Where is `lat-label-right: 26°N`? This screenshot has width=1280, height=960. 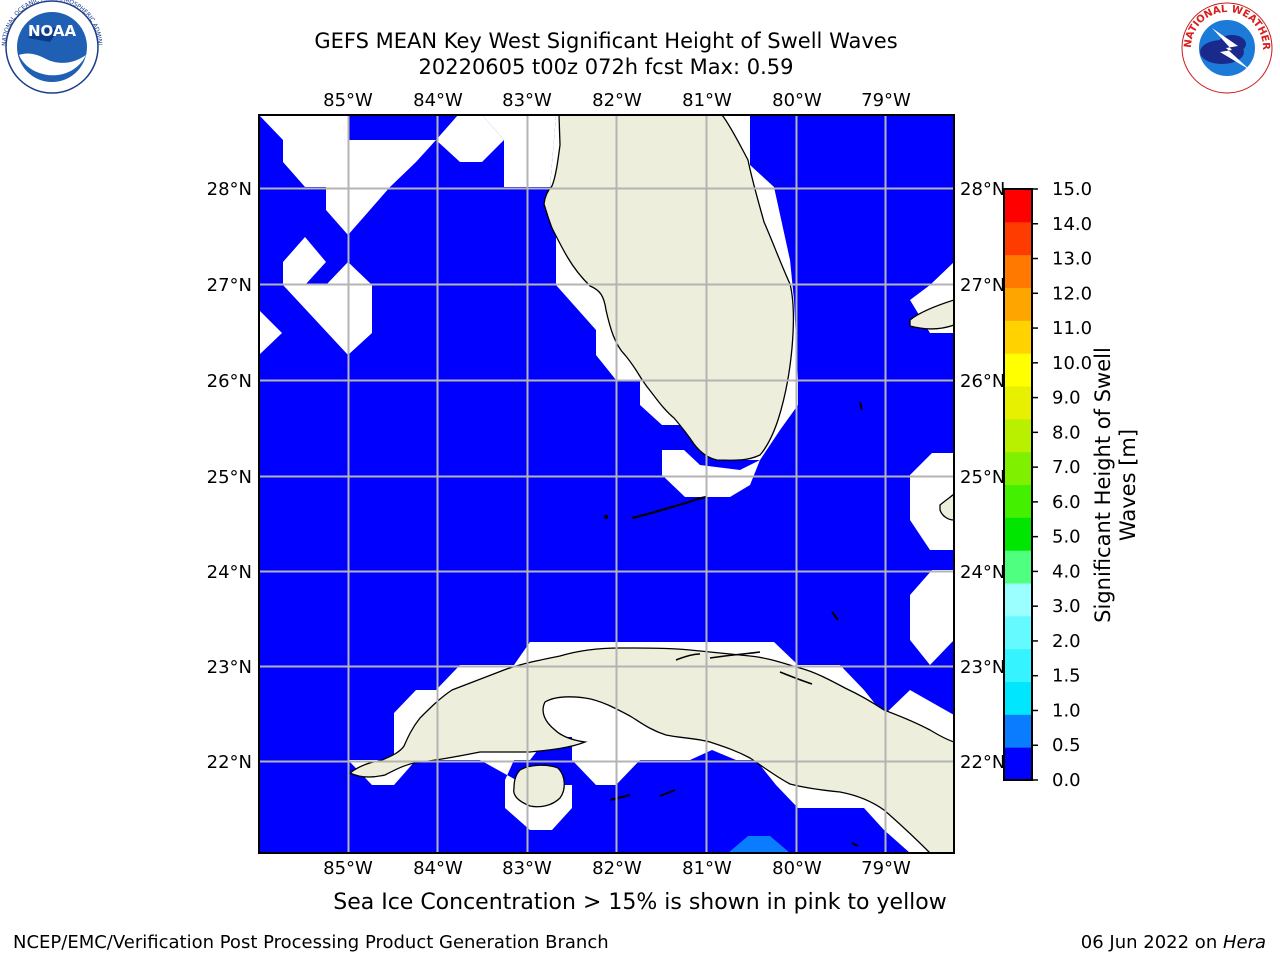 lat-label-right: 26°N is located at coordinates (982, 381).